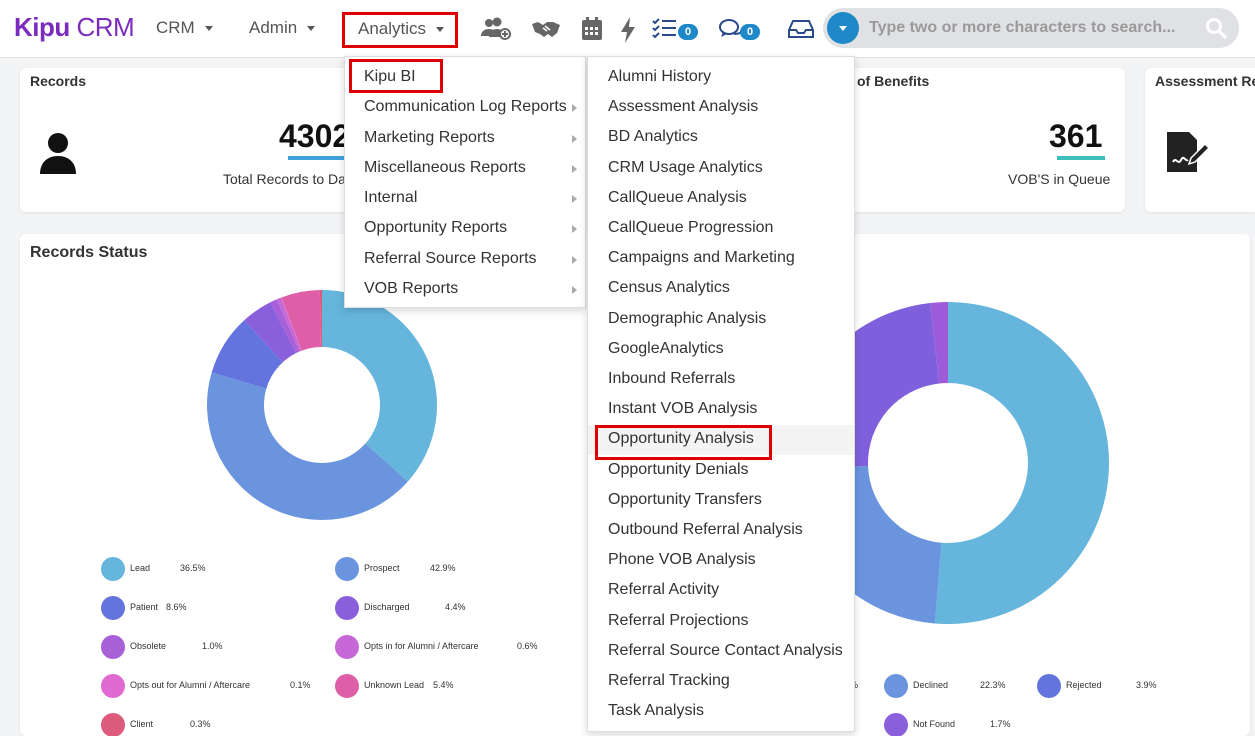 Image resolution: width=1255 pixels, height=736 pixels. I want to click on kipu-bi-menu-item: Referral Source Contact Analysis, so click(725, 650).